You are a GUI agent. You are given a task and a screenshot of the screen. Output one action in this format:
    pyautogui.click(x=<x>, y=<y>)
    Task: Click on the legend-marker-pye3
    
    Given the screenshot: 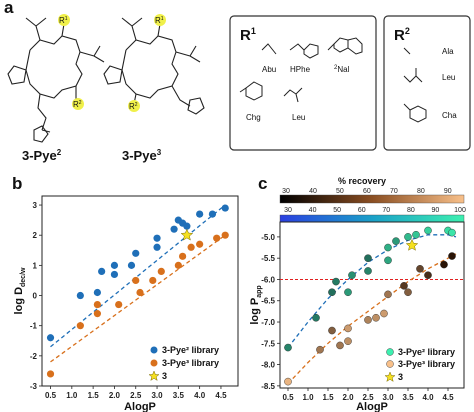 What is the action you would take?
    pyautogui.click(x=154, y=363)
    